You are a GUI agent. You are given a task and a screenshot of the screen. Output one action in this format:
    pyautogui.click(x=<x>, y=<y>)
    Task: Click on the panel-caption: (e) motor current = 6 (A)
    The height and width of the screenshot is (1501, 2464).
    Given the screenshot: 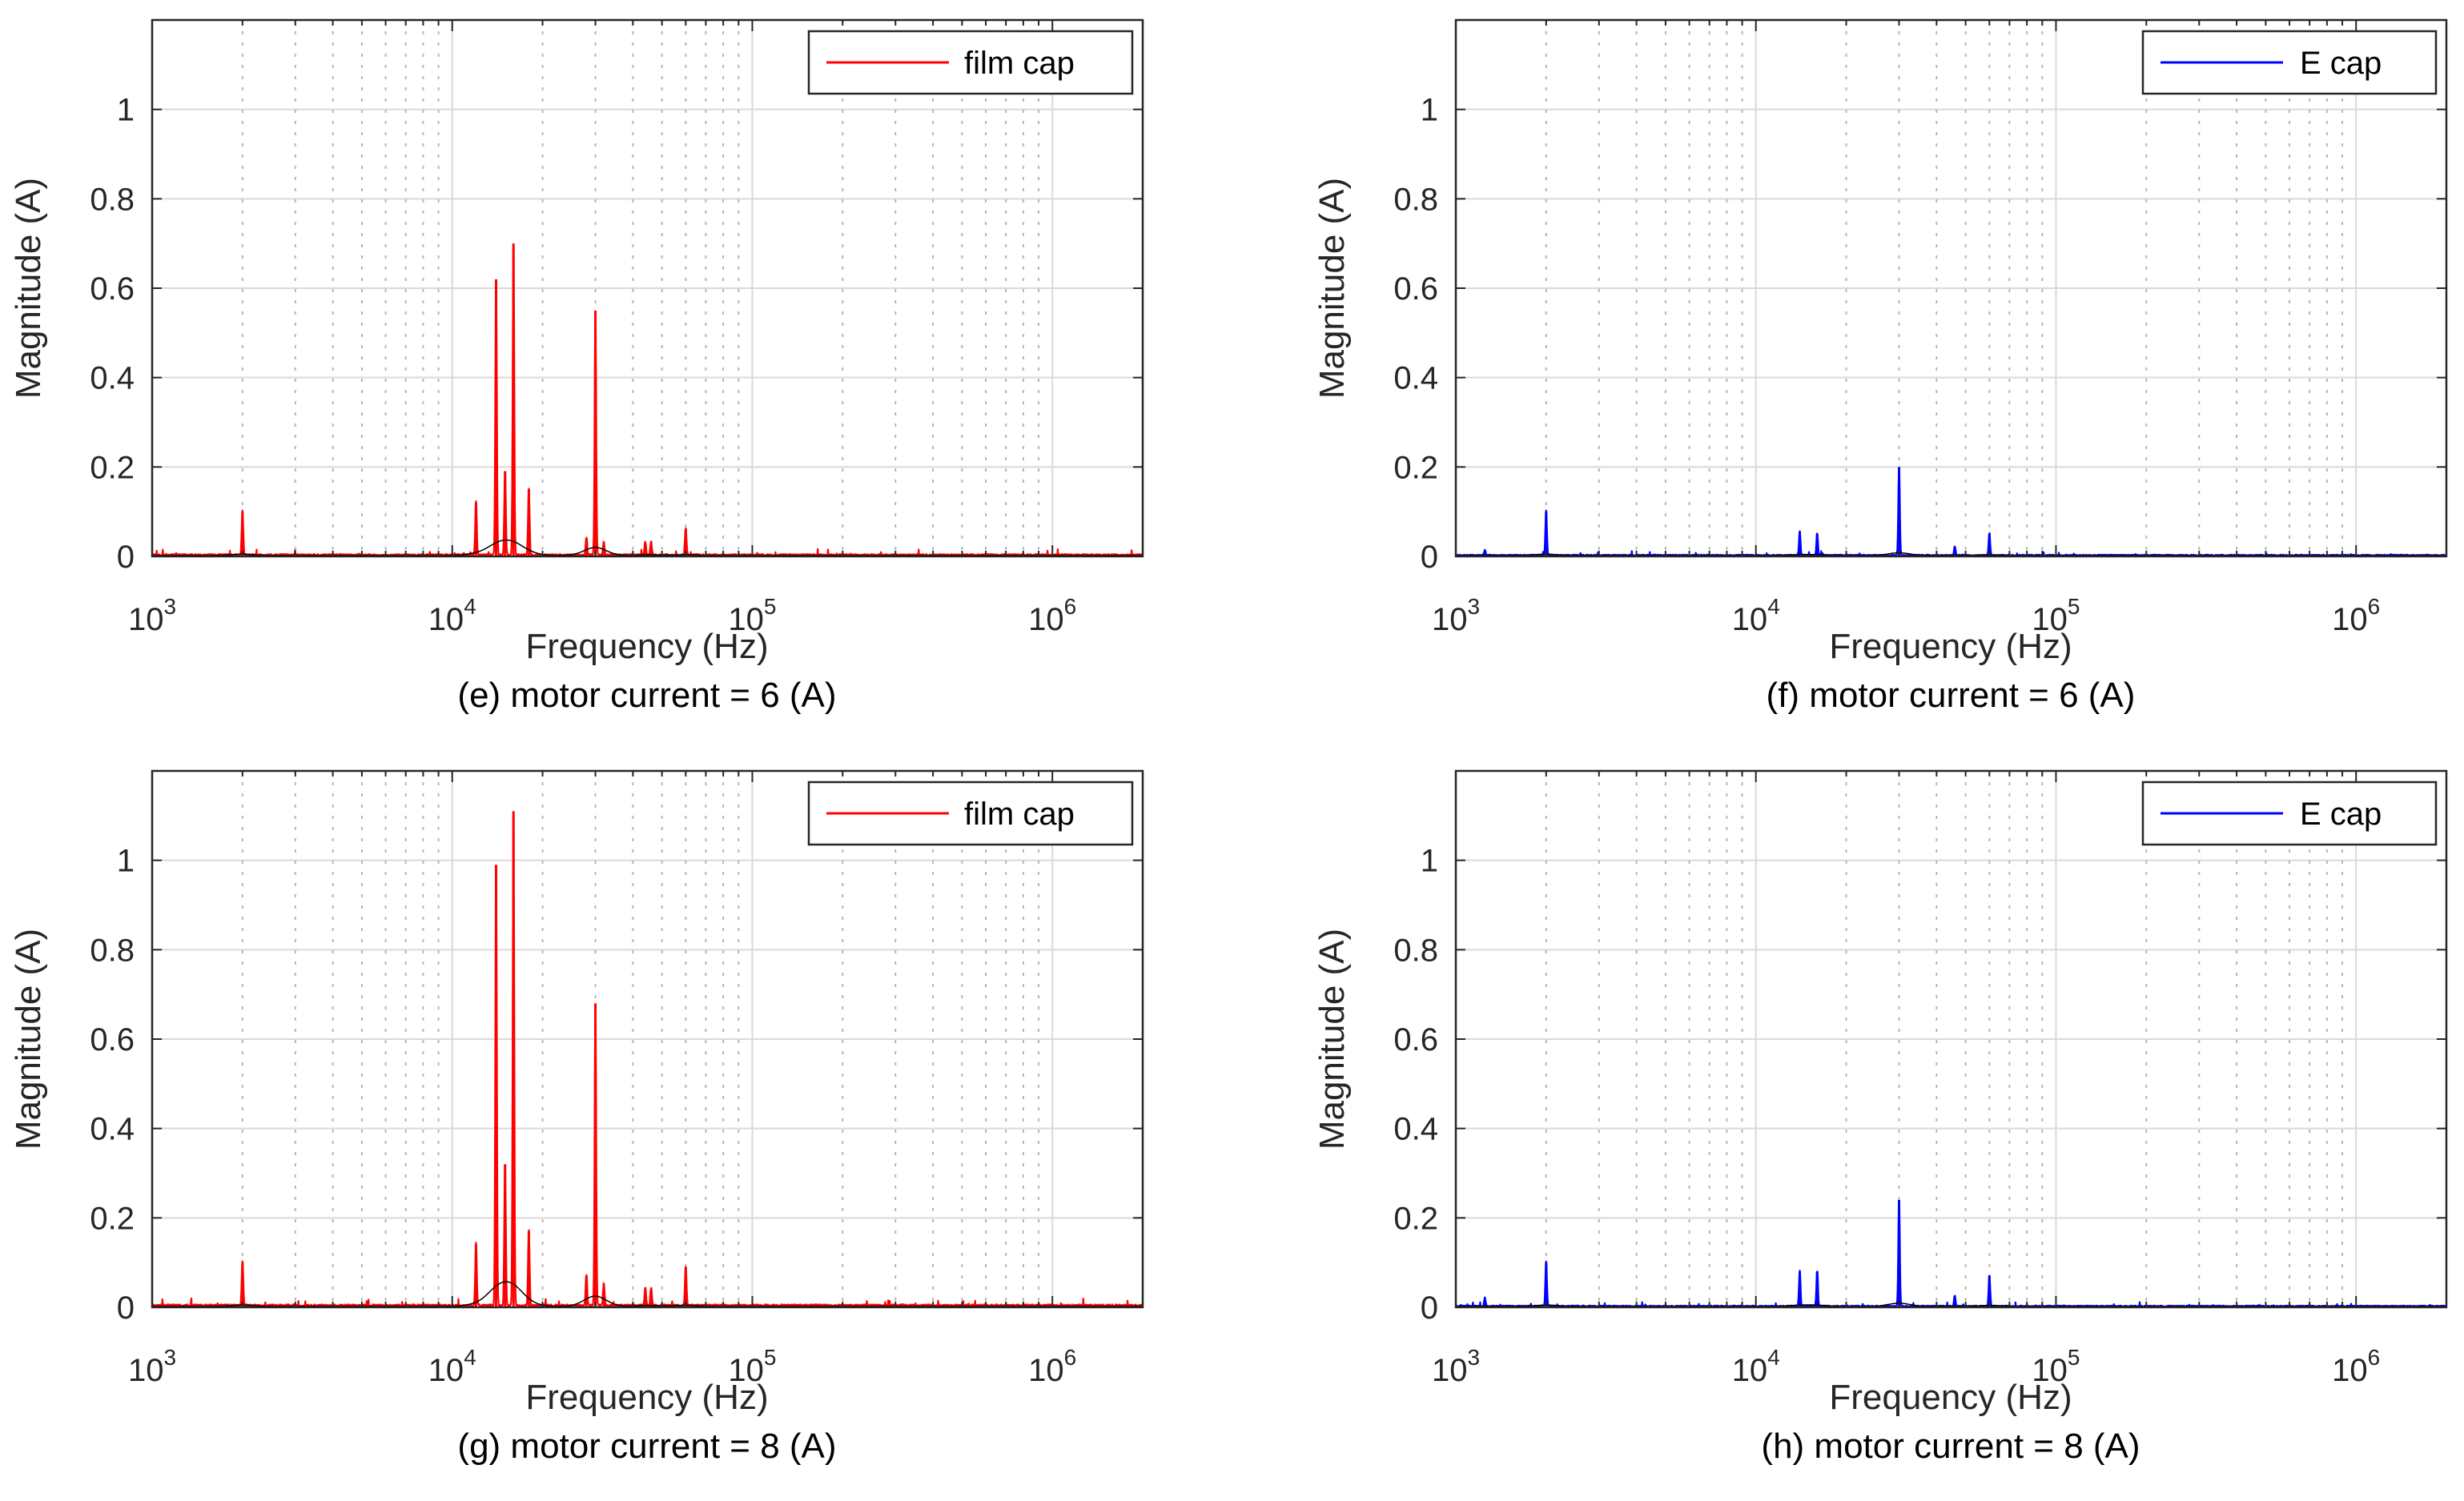 What is the action you would take?
    pyautogui.click(x=646, y=695)
    